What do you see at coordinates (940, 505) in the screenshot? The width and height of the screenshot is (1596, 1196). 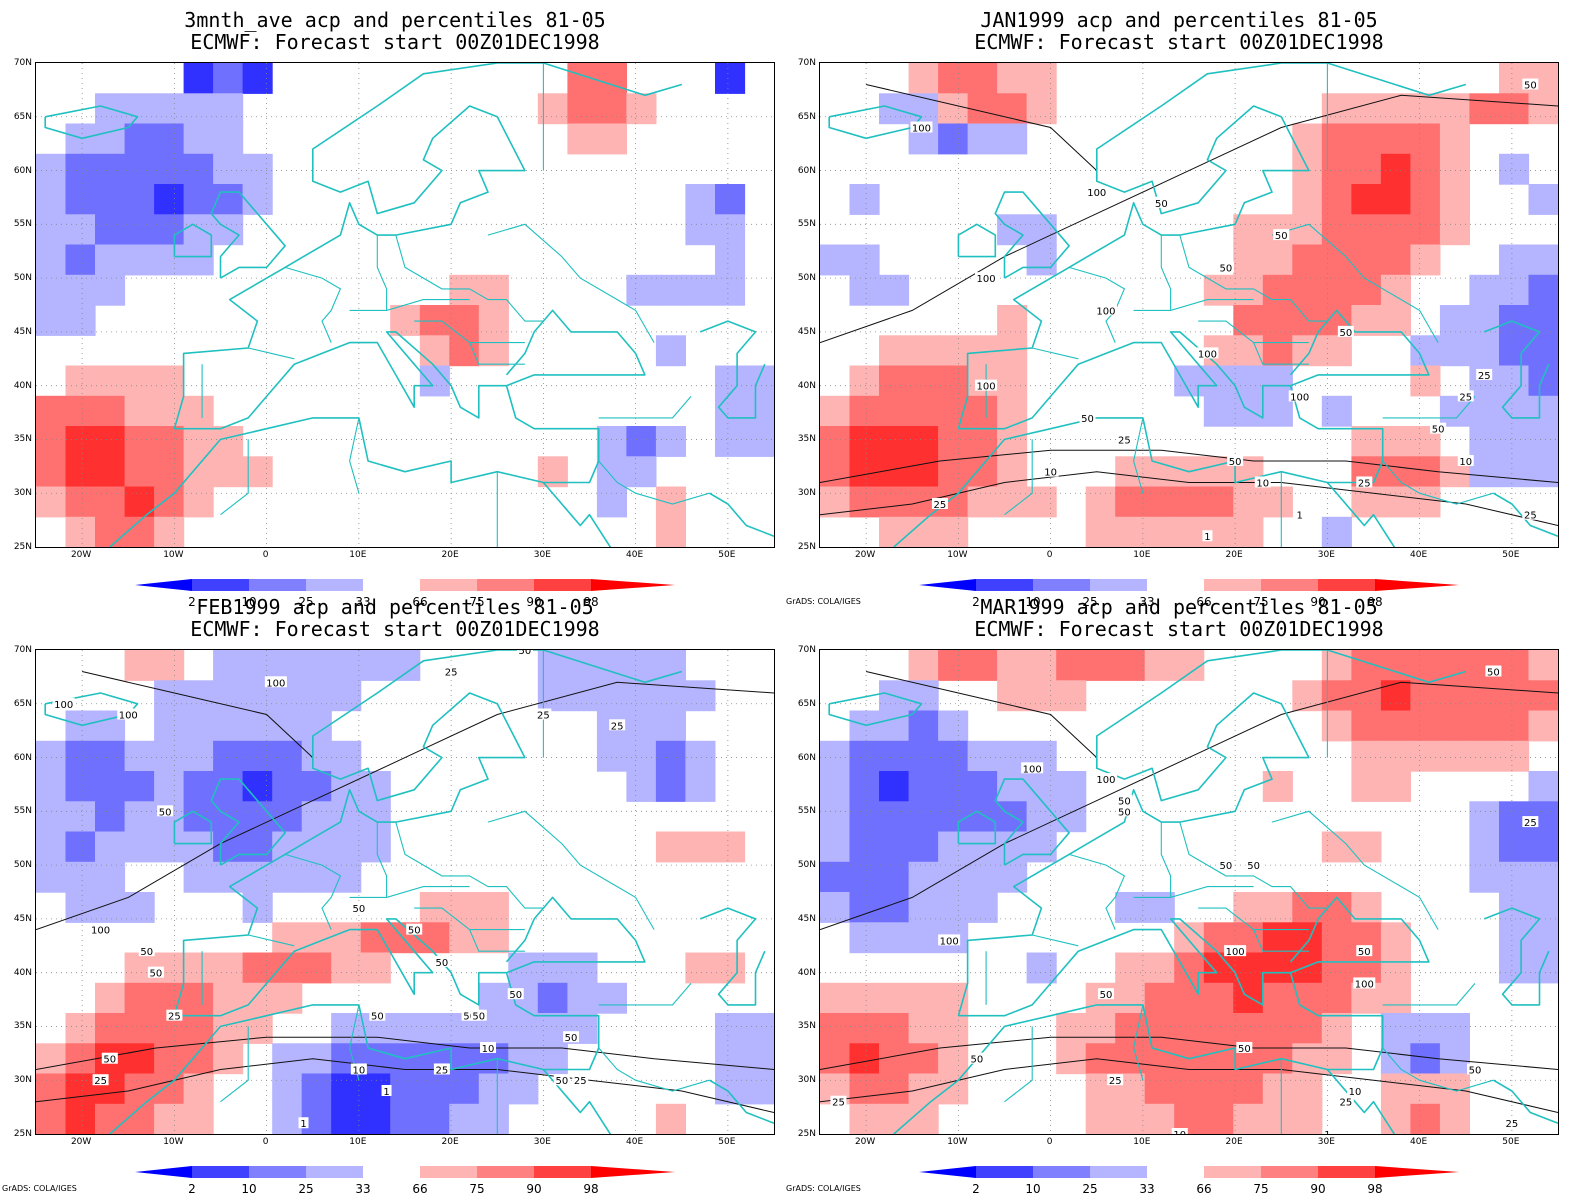 I see `svg-text: 25` at bounding box center [940, 505].